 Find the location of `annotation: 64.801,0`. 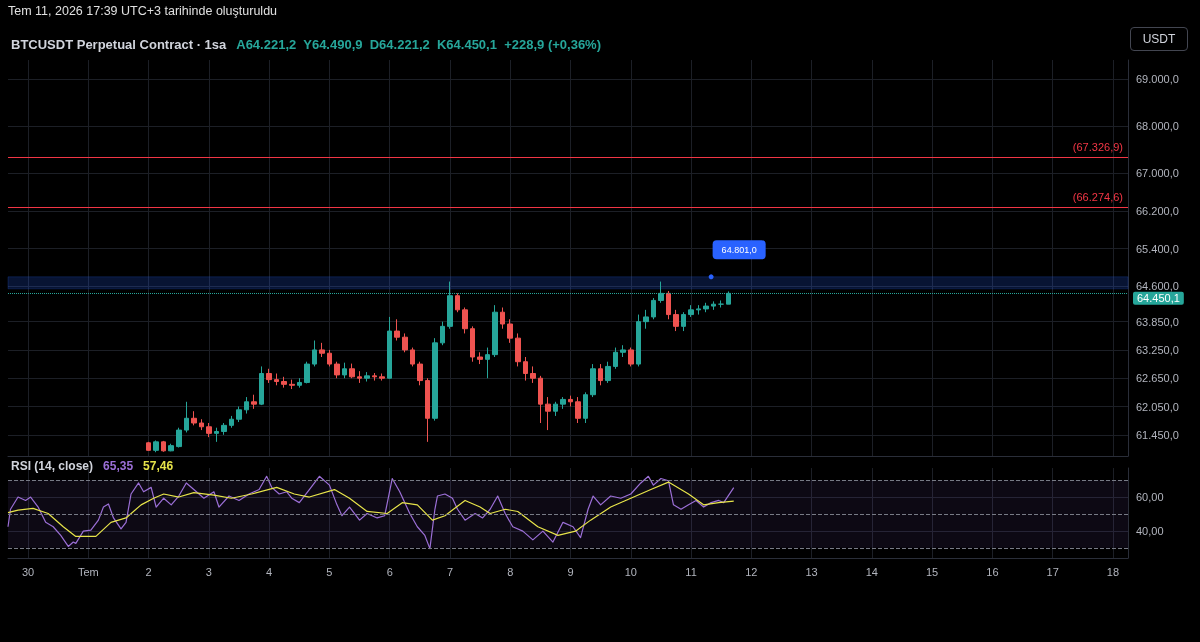

annotation: 64.801,0 is located at coordinates (739, 249).